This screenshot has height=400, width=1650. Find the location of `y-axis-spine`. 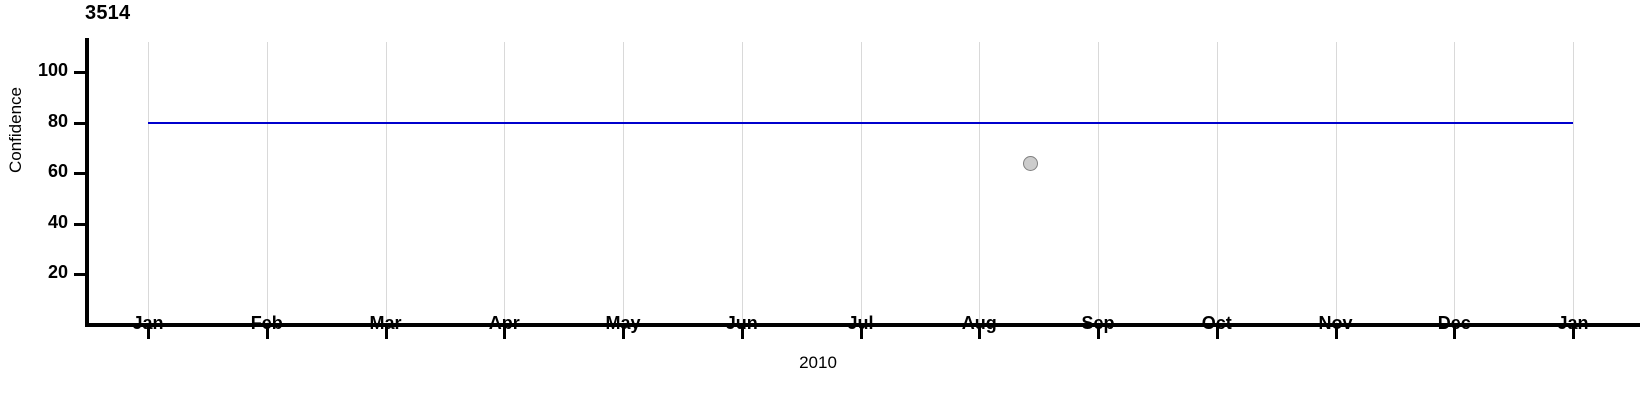

y-axis-spine is located at coordinates (87, 182).